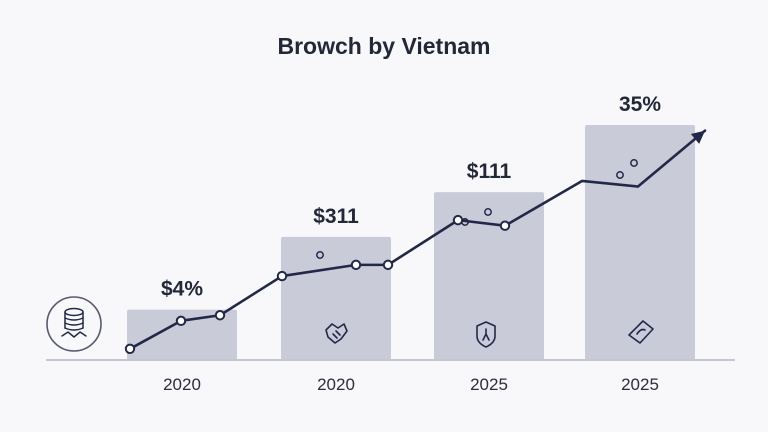  Describe the element at coordinates (182, 384) in the screenshot. I see `x-tick-label-1: 2020` at that location.